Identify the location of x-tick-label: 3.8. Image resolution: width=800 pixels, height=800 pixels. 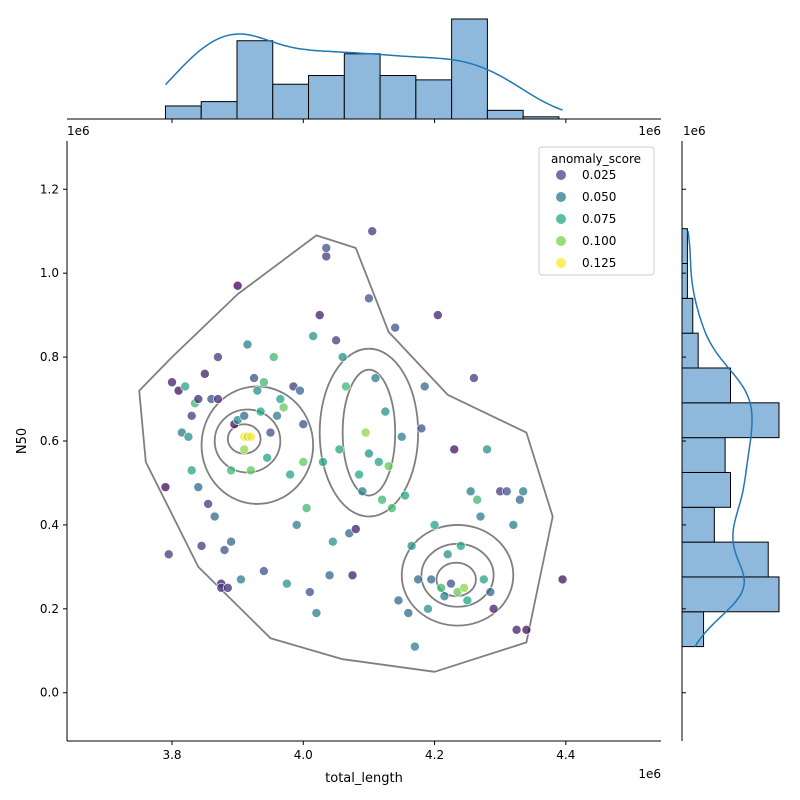
(171, 755).